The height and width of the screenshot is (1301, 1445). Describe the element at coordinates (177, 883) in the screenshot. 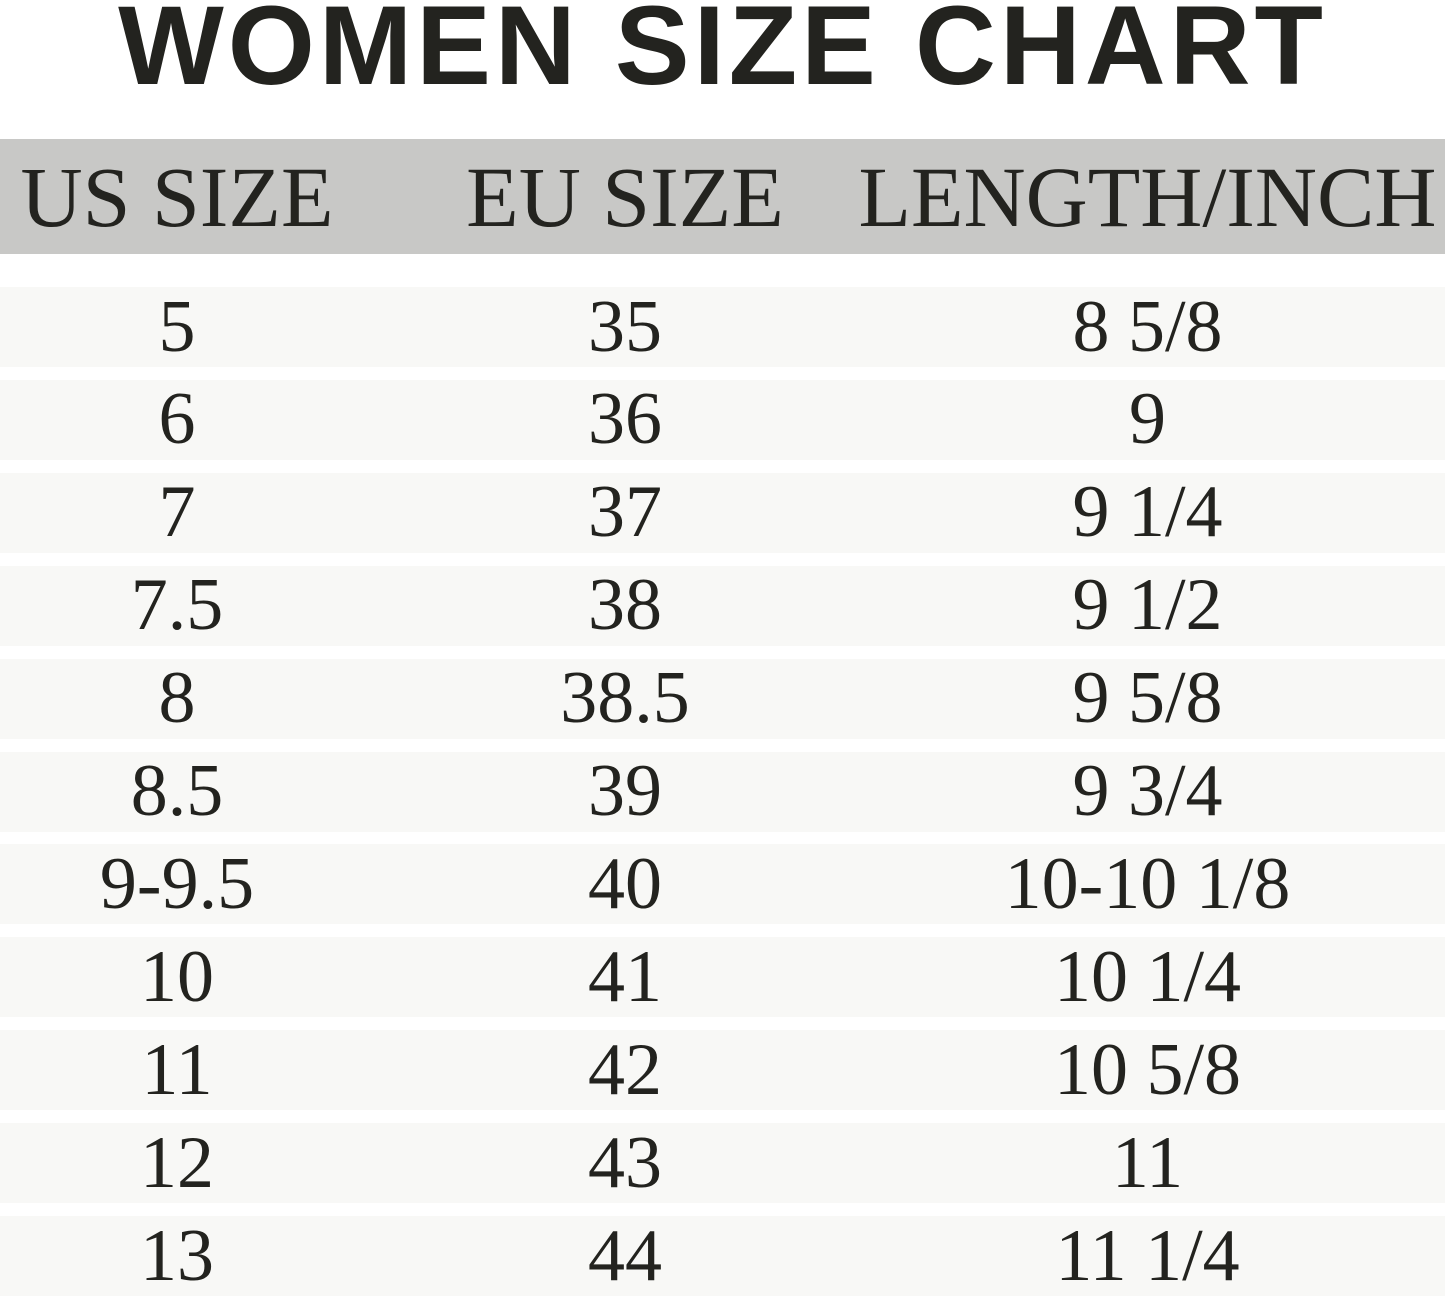

I see `us-size-cell: 9-9.5` at that location.